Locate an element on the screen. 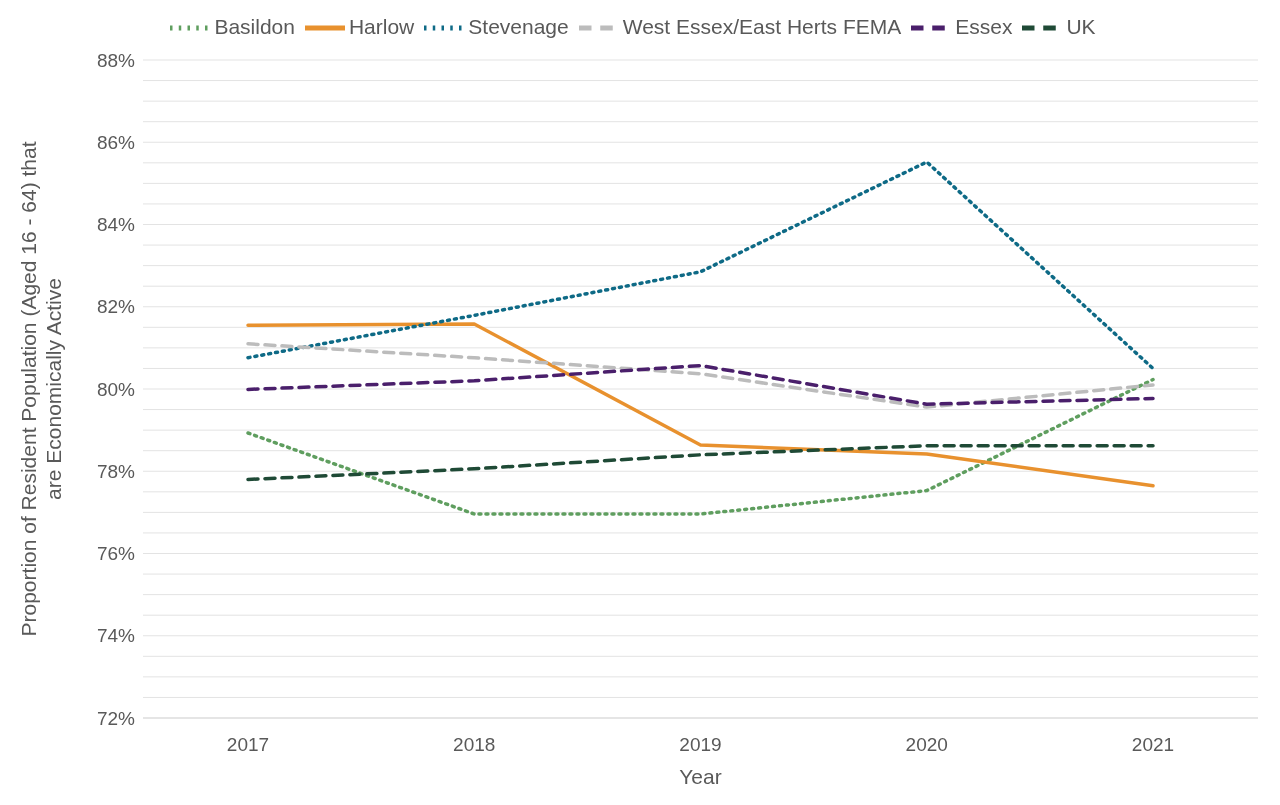 Image resolution: width=1280 pixels, height=805 pixels. y-tick-label: 72% is located at coordinates (116, 718).